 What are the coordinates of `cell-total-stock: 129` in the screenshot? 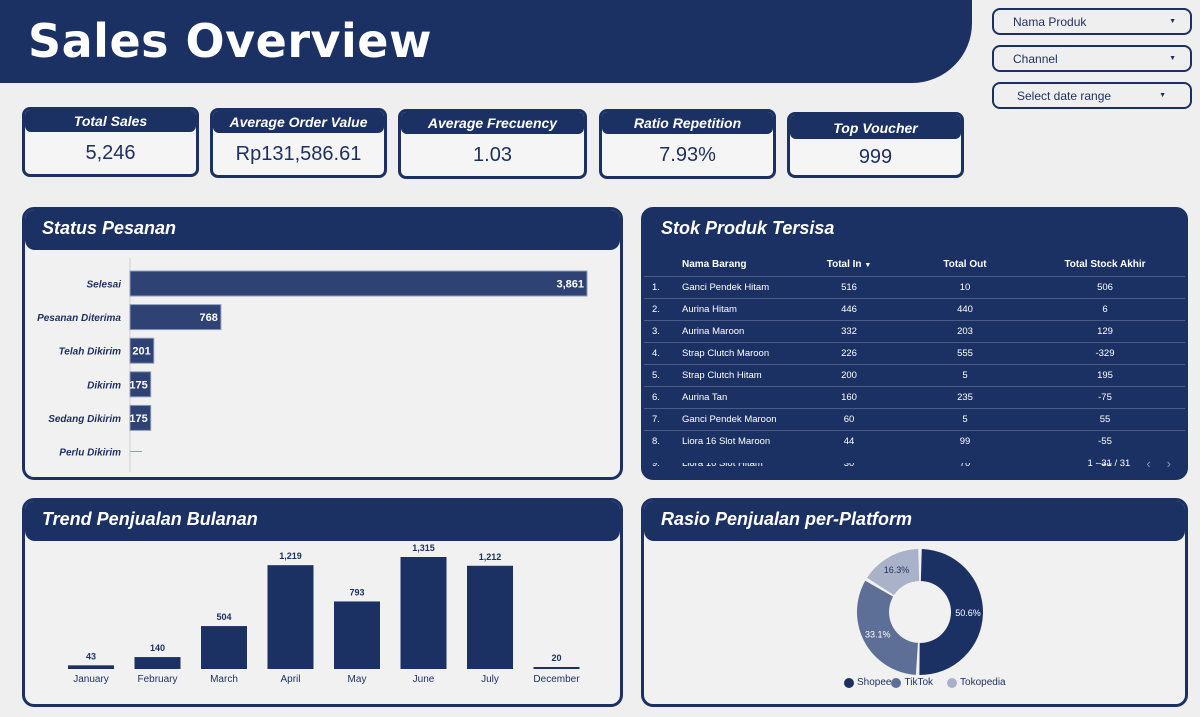 It's located at (1105, 330).